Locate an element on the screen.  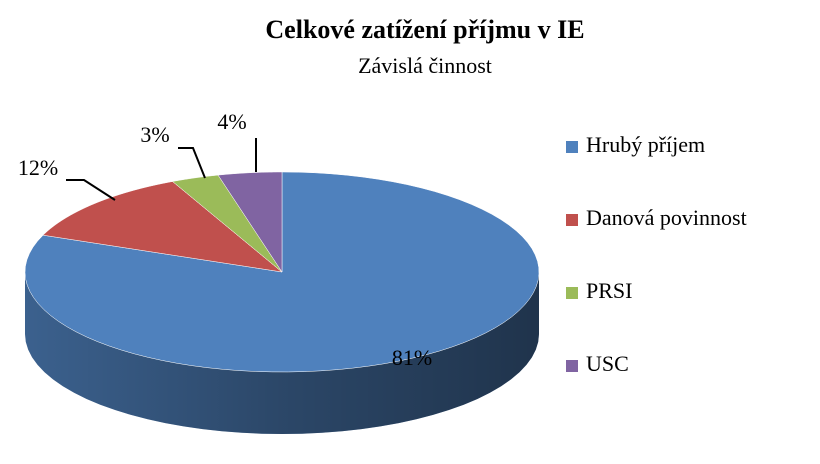
legend-label: Hrubý příjem is located at coordinates (645, 144).